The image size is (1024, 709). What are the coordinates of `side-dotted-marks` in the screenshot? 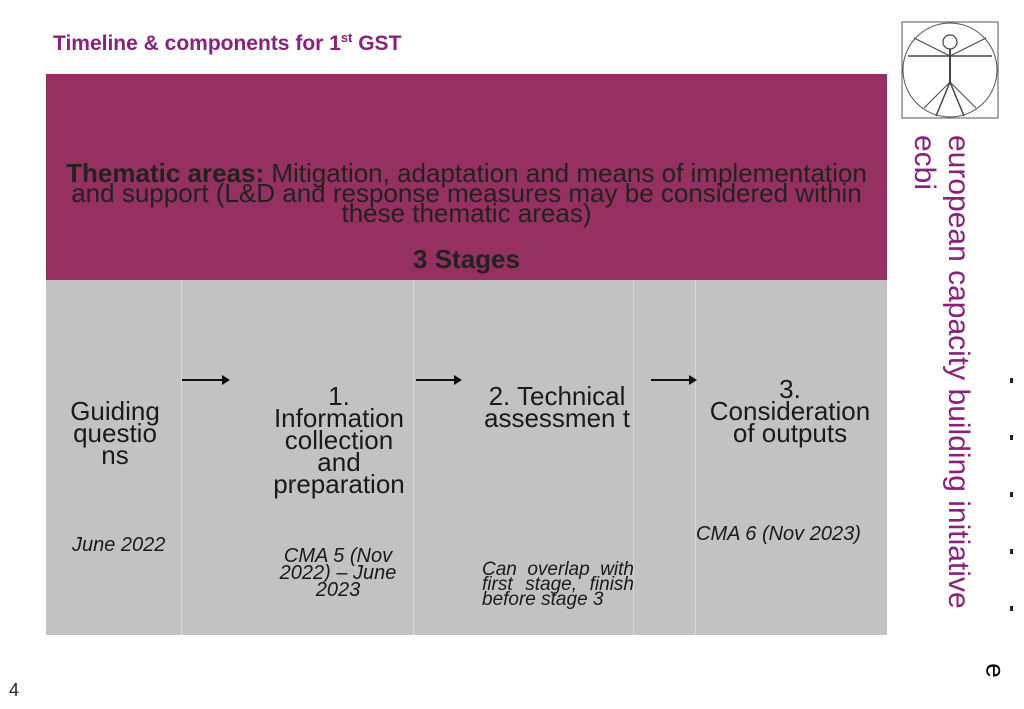 It's located at (1011, 508).